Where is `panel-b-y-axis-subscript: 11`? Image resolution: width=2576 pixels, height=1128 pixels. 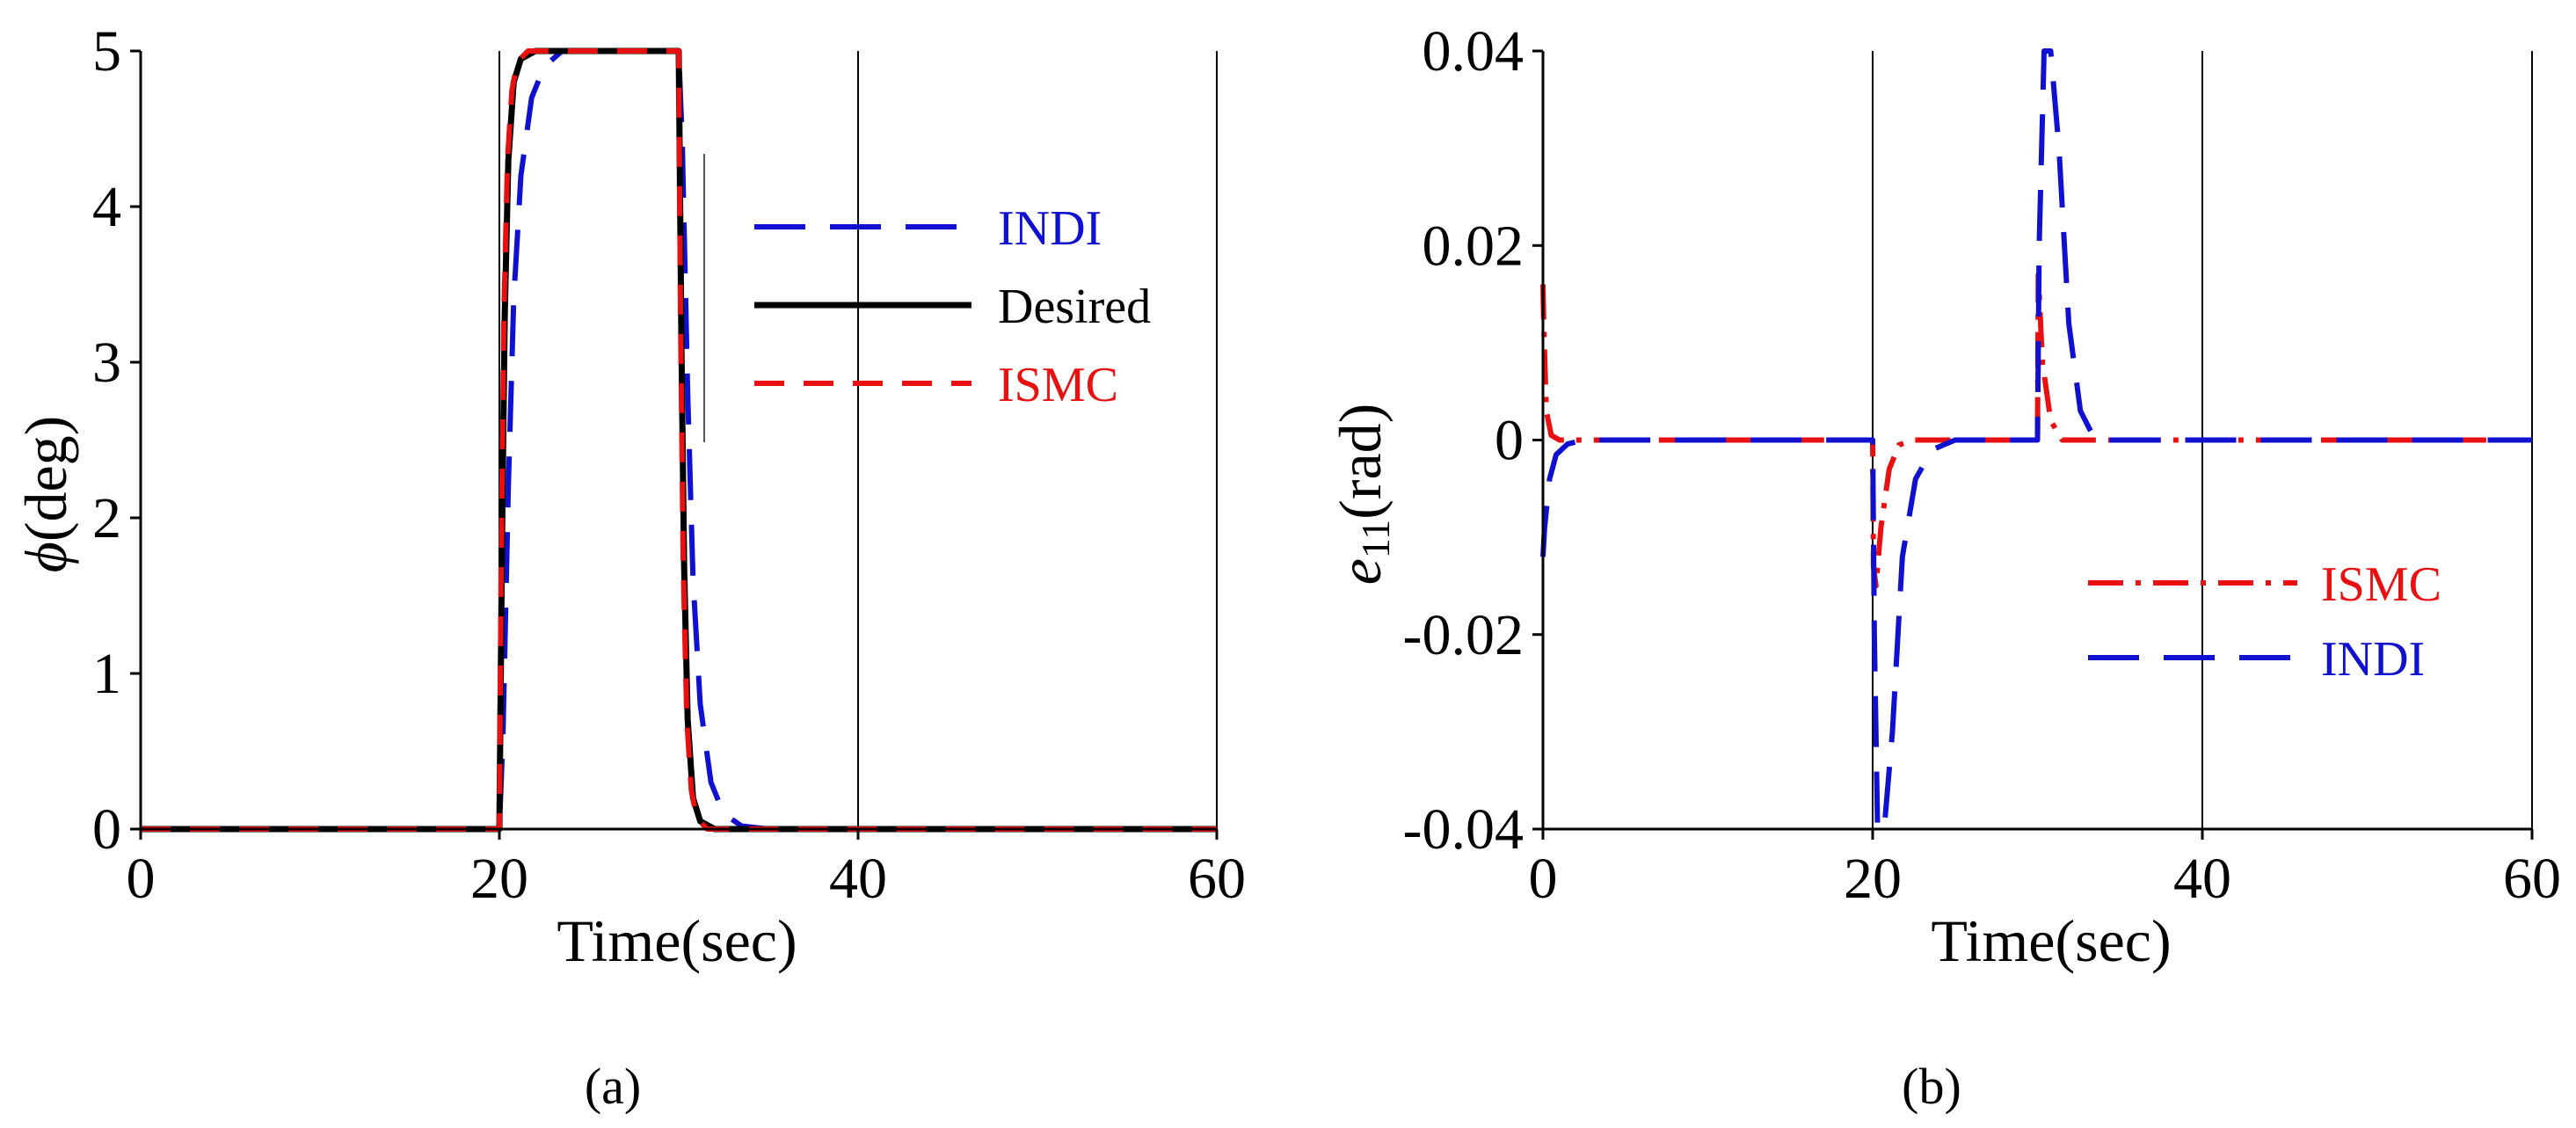 panel-b-y-axis-subscript: 11 is located at coordinates (1375, 539).